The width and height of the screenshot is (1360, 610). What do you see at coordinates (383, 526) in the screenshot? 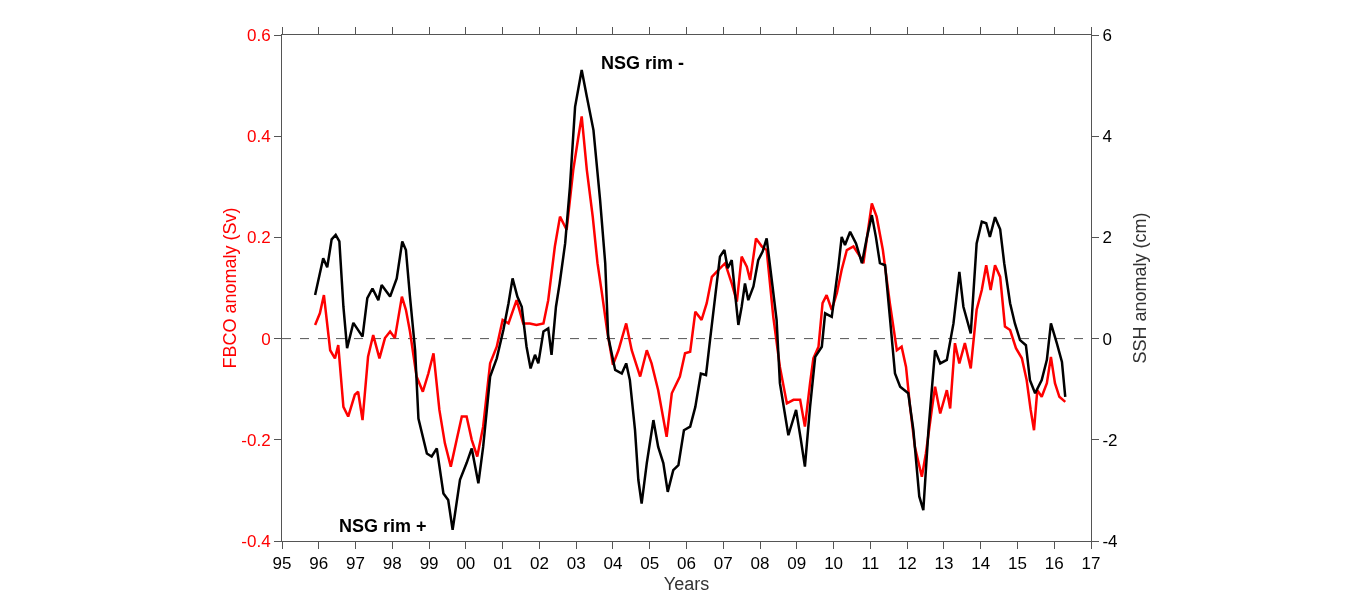
I see `annotation: NSG rim +` at bounding box center [383, 526].